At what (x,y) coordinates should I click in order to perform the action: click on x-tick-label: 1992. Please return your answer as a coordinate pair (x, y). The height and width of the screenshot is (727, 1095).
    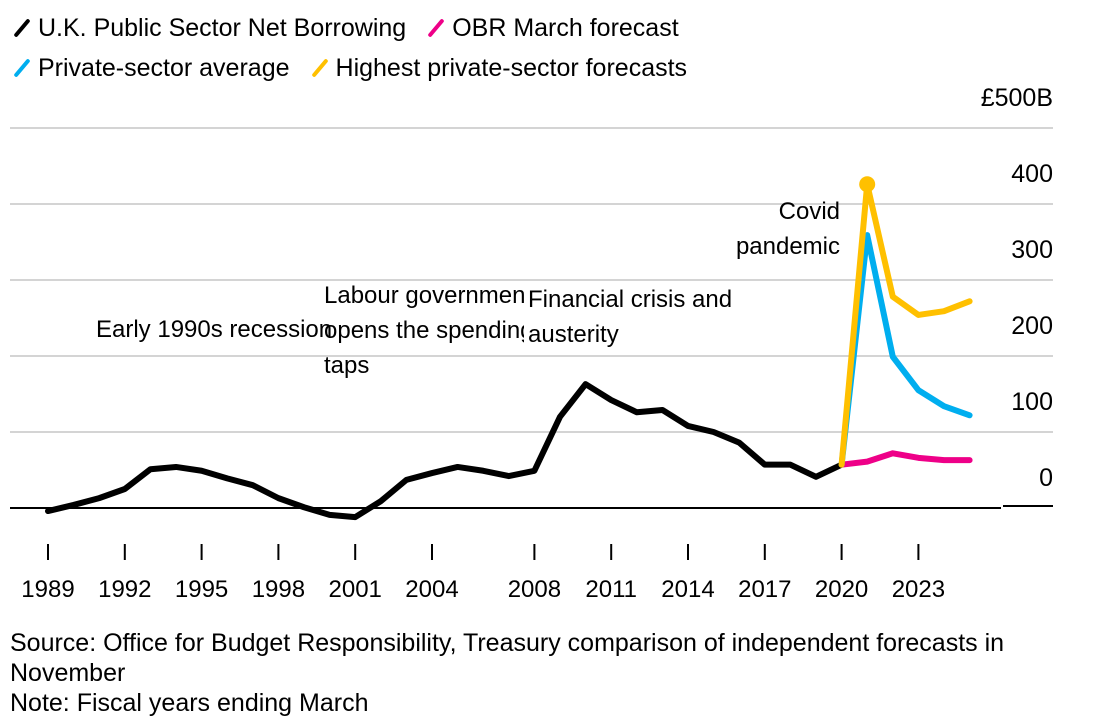
    Looking at the image, I should click on (124, 589).